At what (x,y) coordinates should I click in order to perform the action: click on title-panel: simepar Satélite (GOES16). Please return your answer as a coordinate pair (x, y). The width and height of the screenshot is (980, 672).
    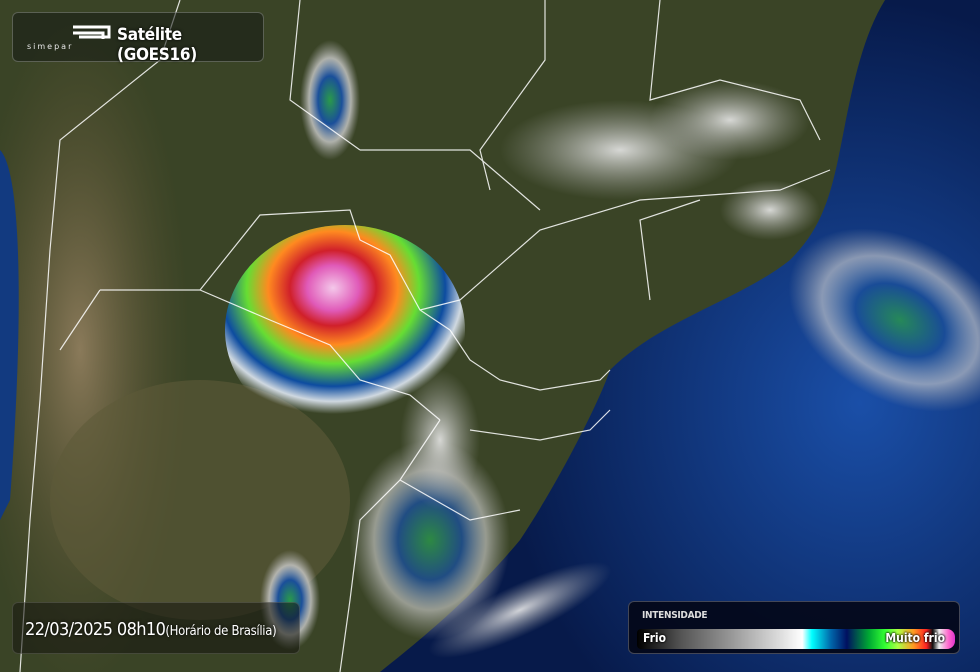
    Looking at the image, I should click on (138, 38).